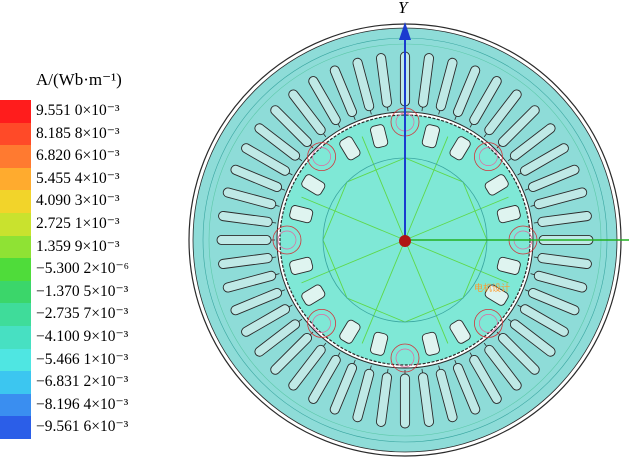  I want to click on legend-entry: 8.185 8×10⁻³, so click(92, 134).